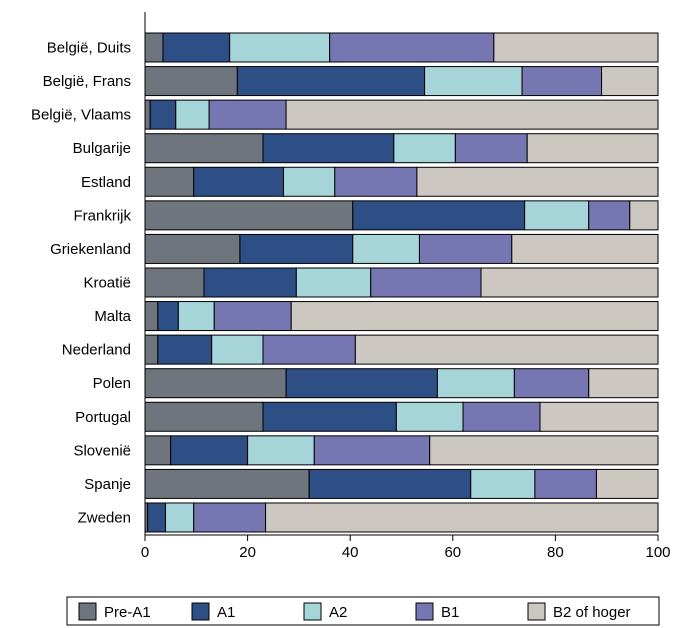  What do you see at coordinates (90, 249) in the screenshot?
I see `category-label: Griekenland` at bounding box center [90, 249].